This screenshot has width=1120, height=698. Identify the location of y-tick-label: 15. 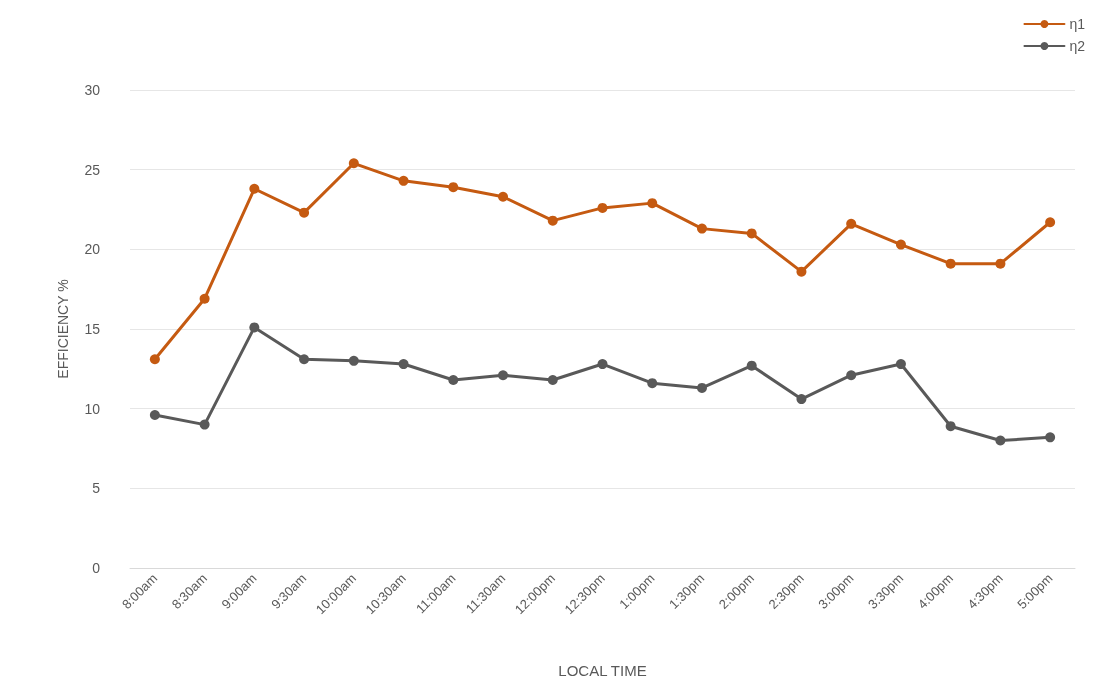
(92, 329).